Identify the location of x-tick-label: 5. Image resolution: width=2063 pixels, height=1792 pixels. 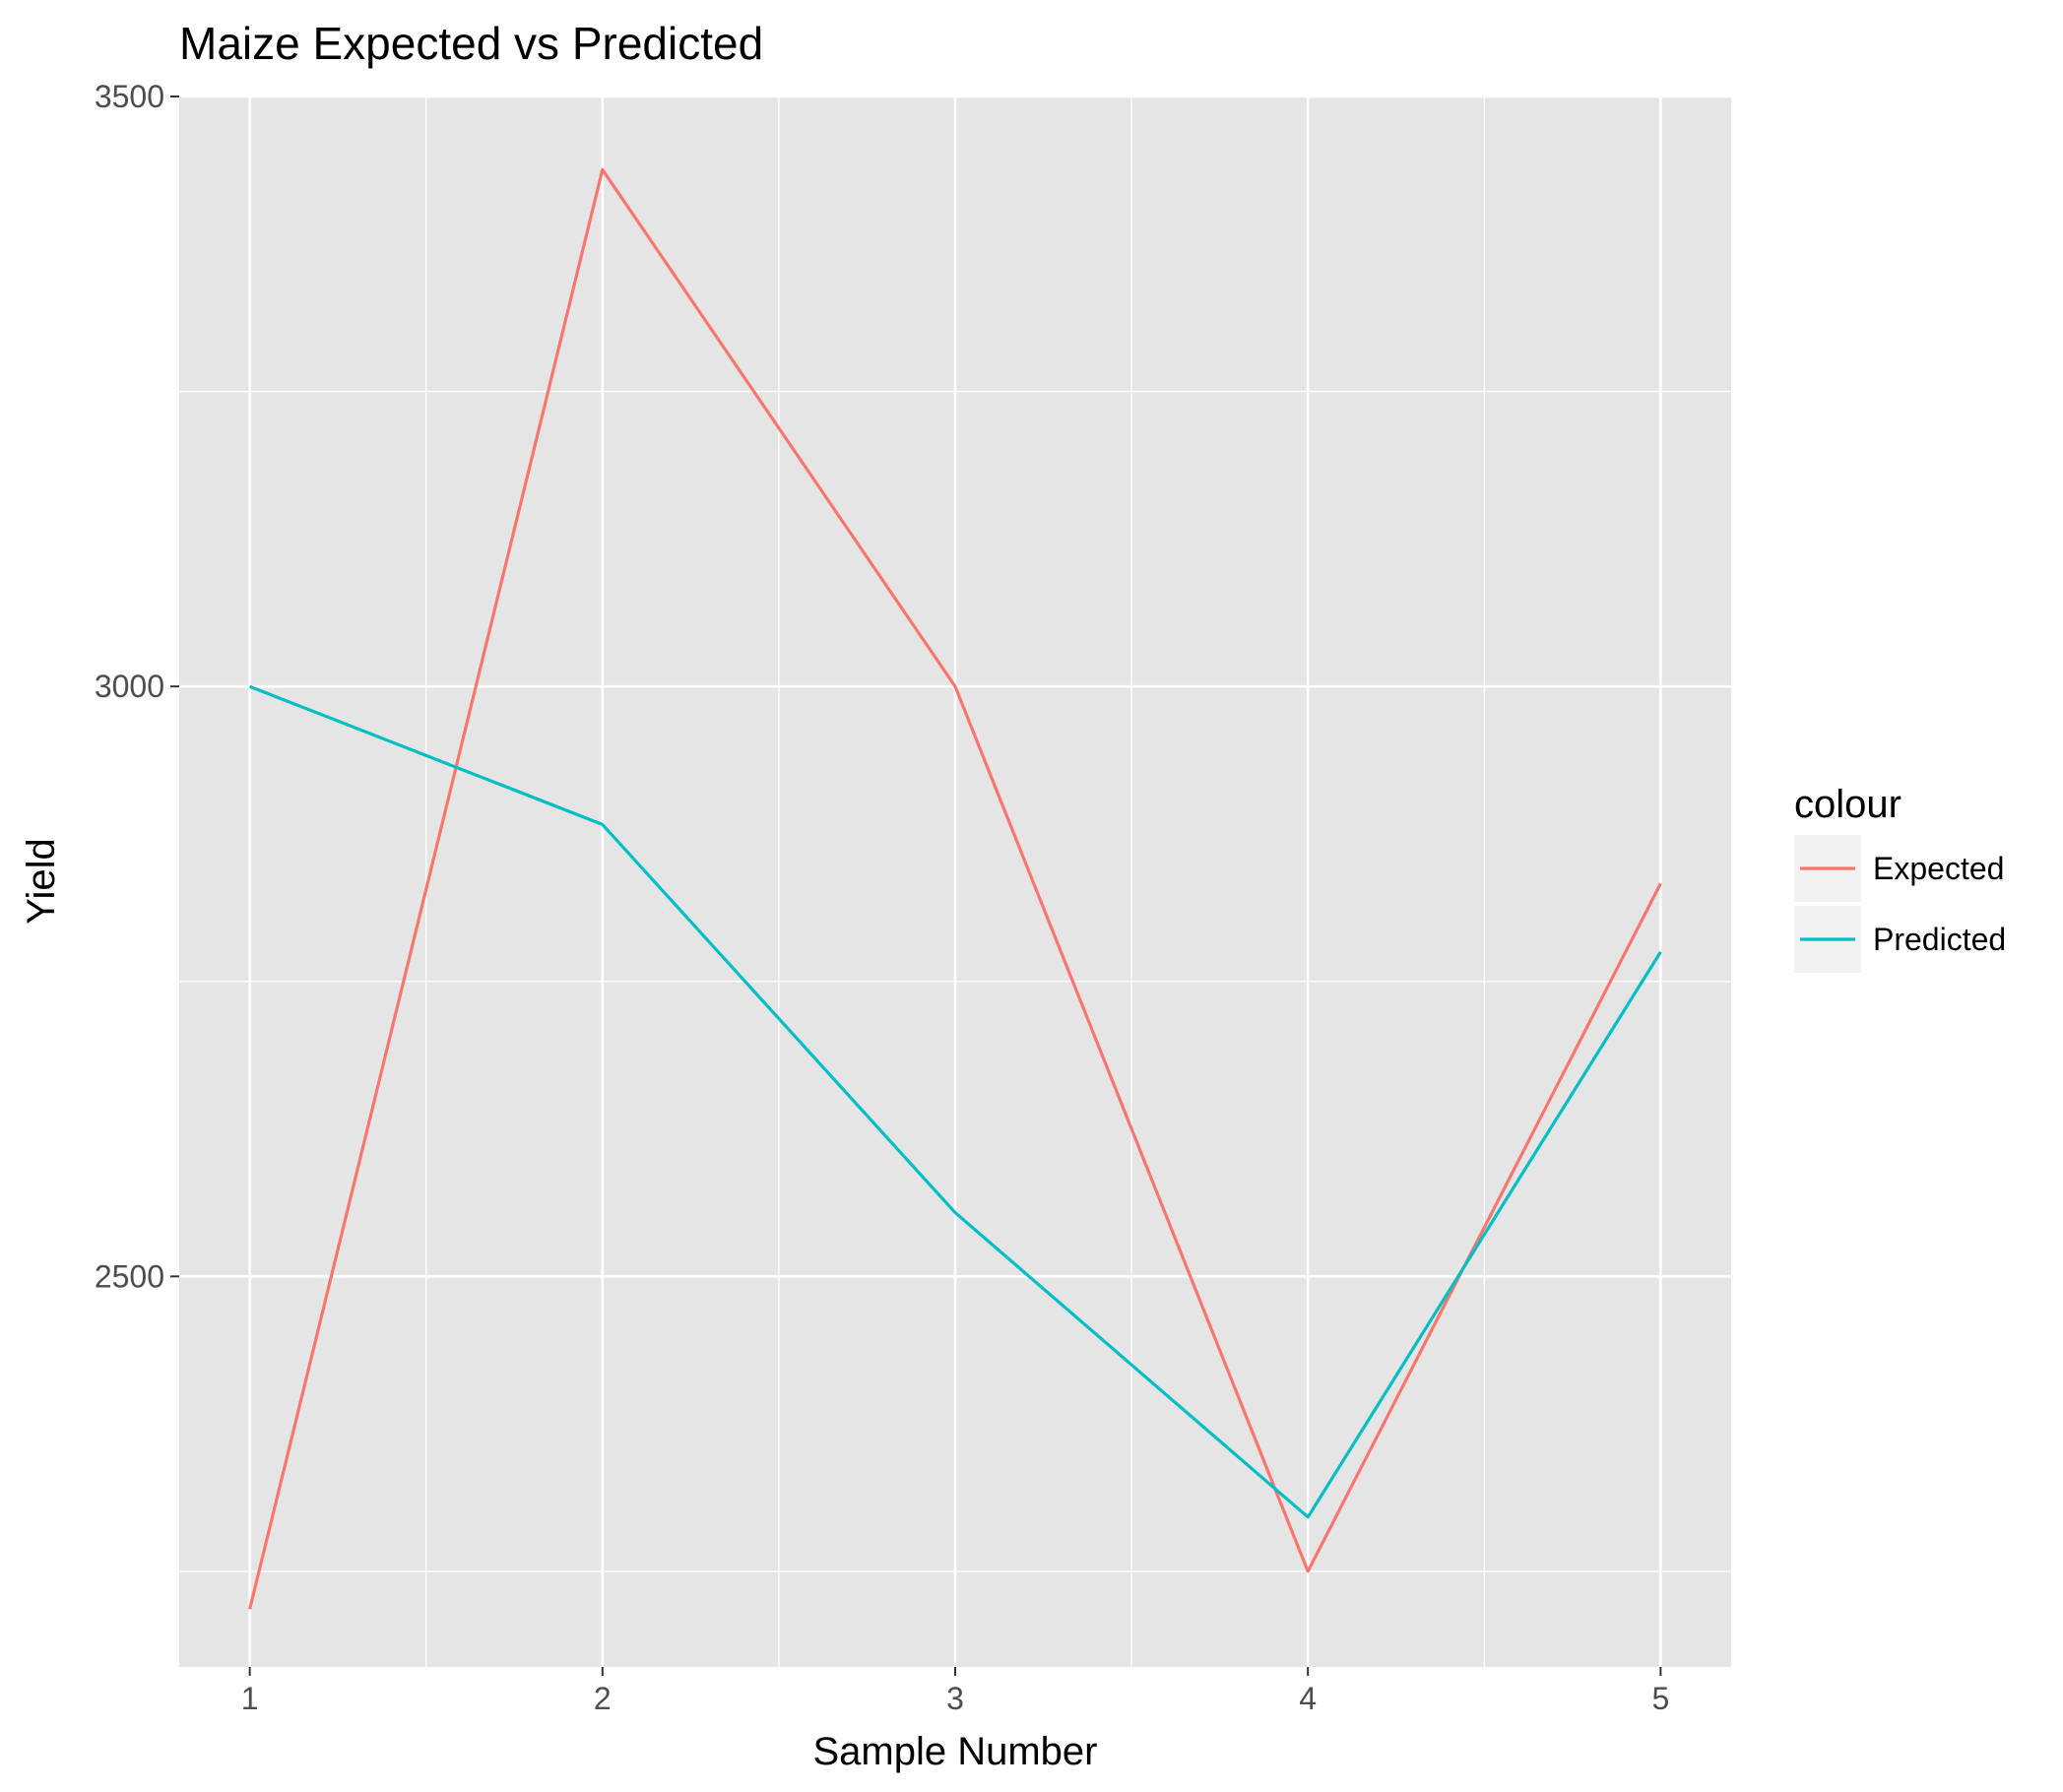
(1660, 1698).